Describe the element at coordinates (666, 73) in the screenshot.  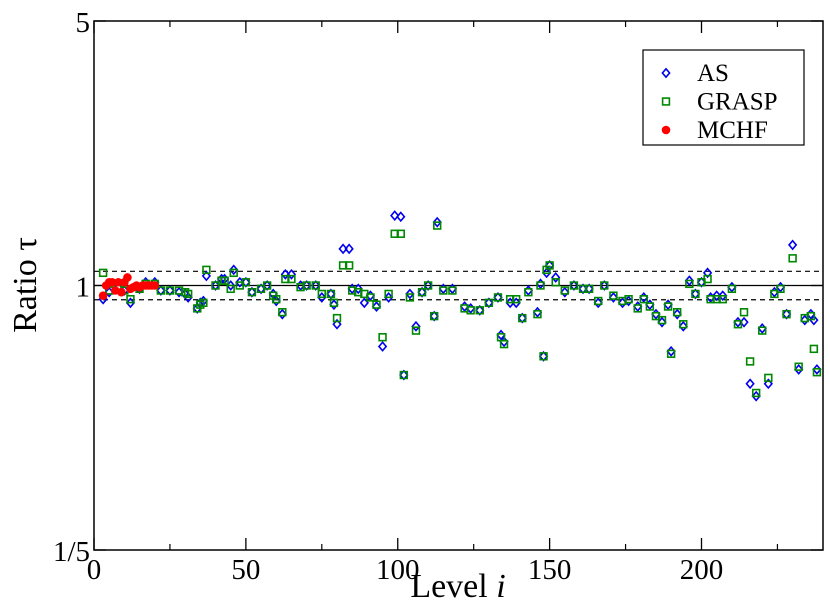
I see `legend-marker-as` at that location.